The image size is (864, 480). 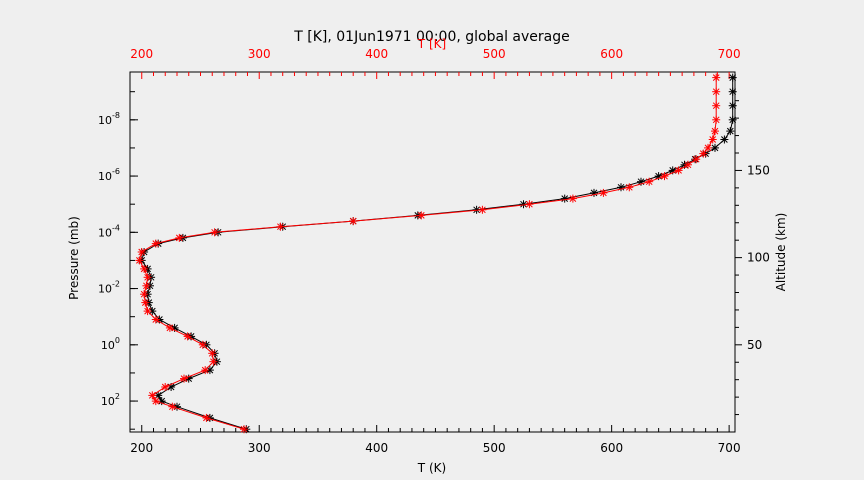 What do you see at coordinates (754, 345) in the screenshot?
I see `altitude-tick-label: 50` at bounding box center [754, 345].